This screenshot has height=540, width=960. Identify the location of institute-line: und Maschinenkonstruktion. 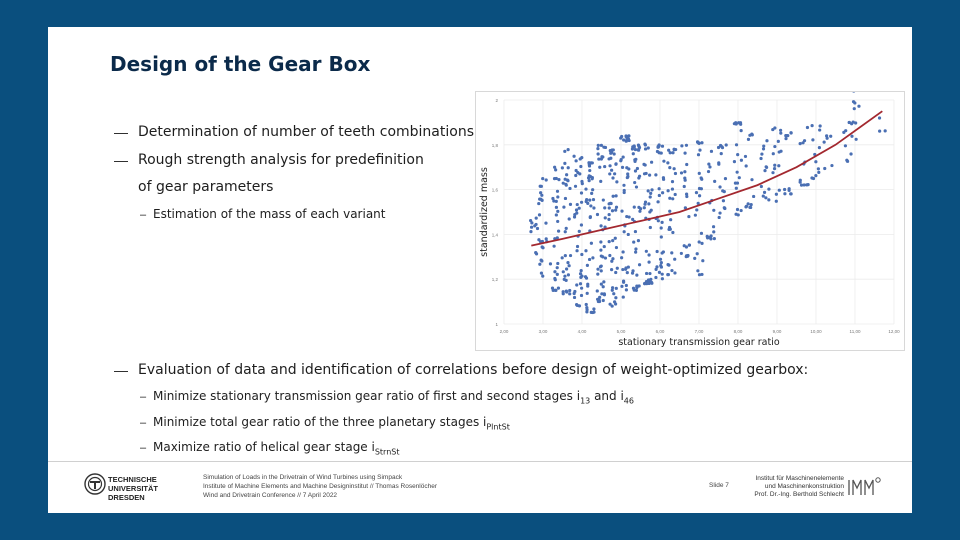
(804, 486).